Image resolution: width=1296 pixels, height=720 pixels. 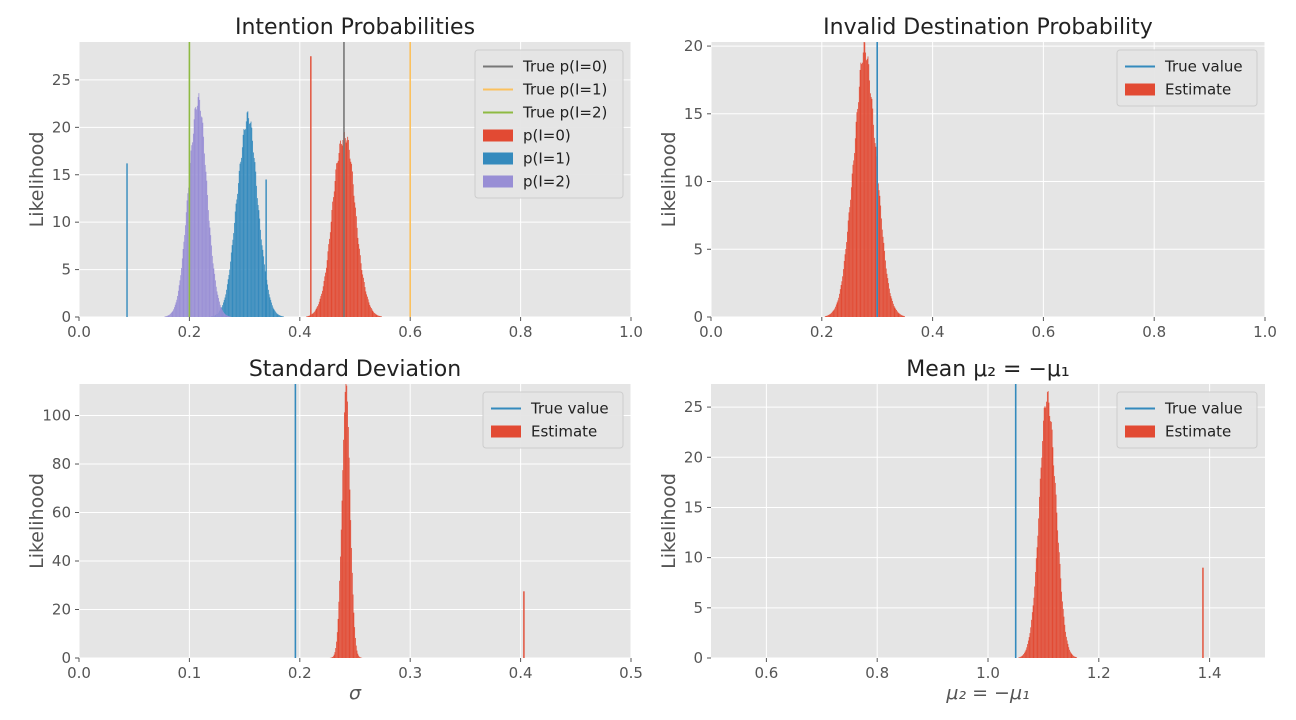 What do you see at coordinates (355, 369) in the screenshot?
I see `chart-title: Standard Deviation` at bounding box center [355, 369].